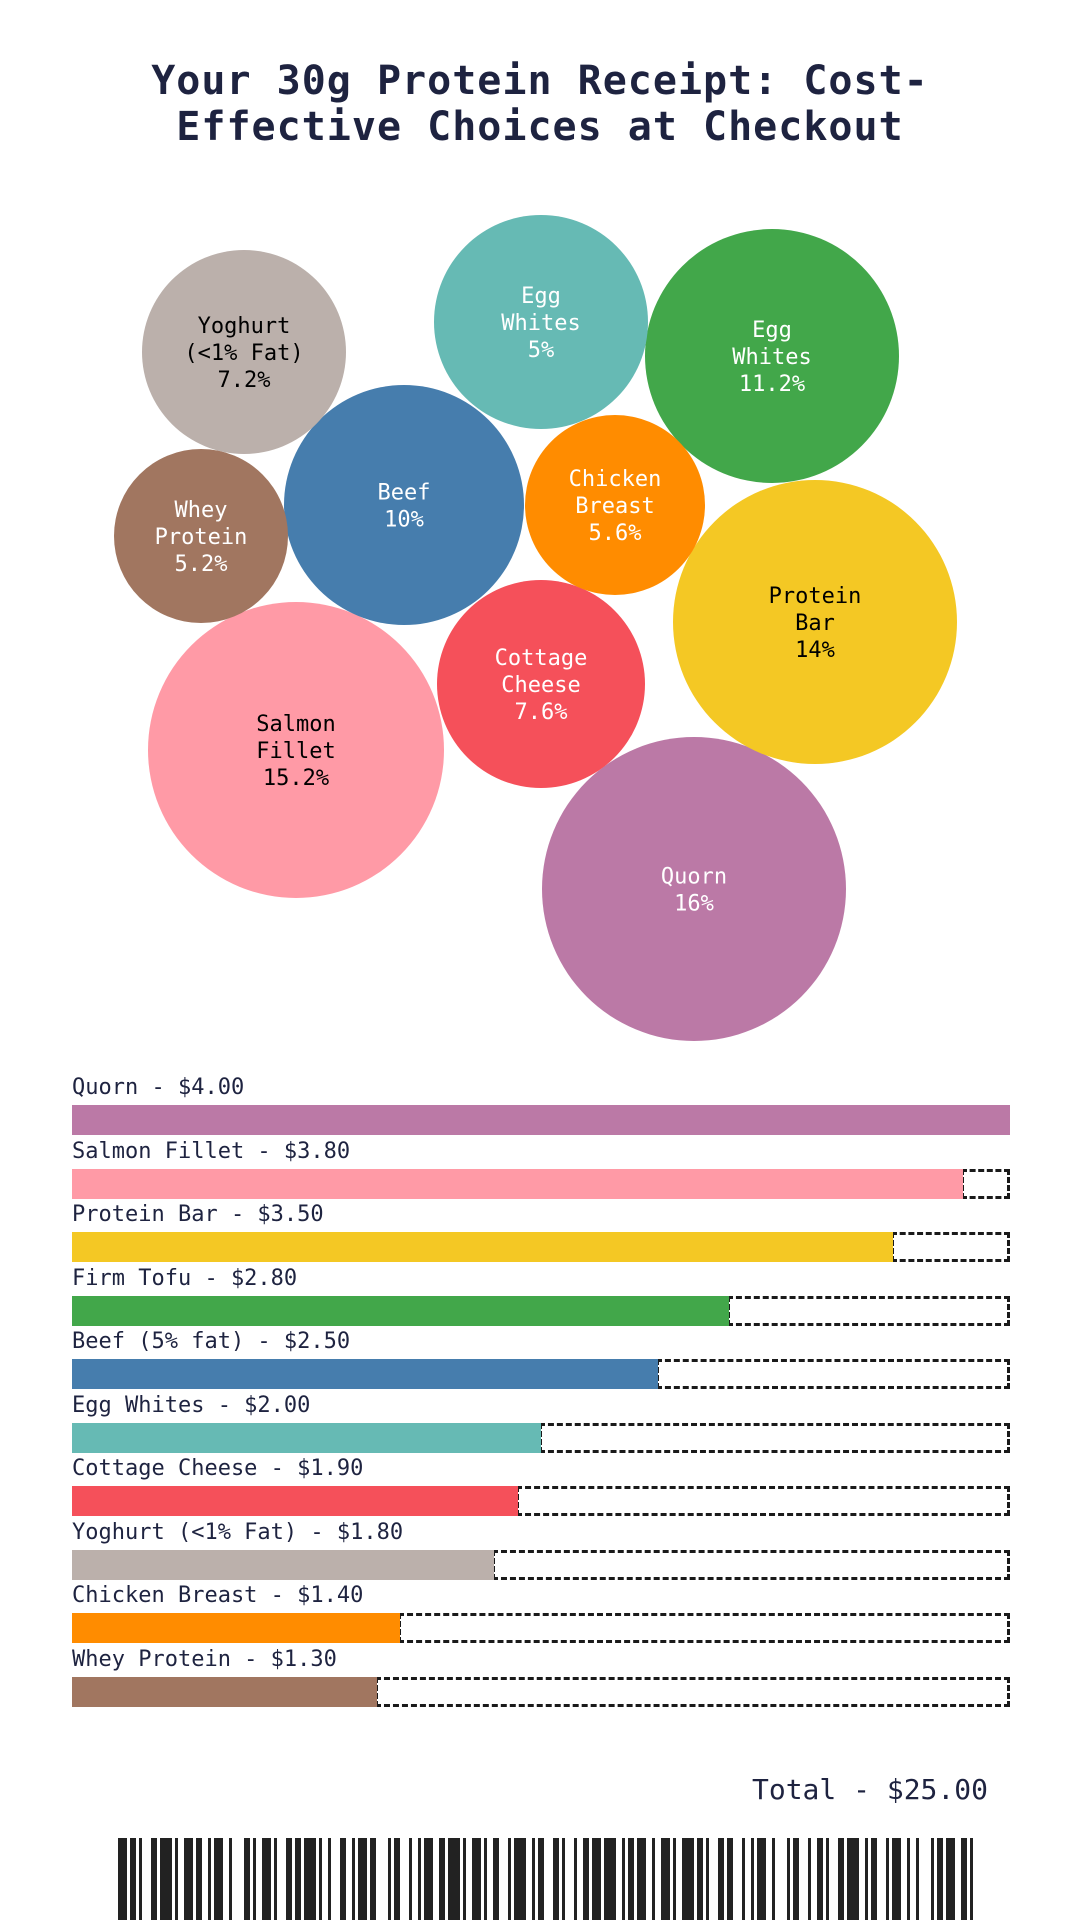 The height and width of the screenshot is (1920, 1080). Describe the element at coordinates (404, 520) in the screenshot. I see `bubble-value-label: 10%` at that location.